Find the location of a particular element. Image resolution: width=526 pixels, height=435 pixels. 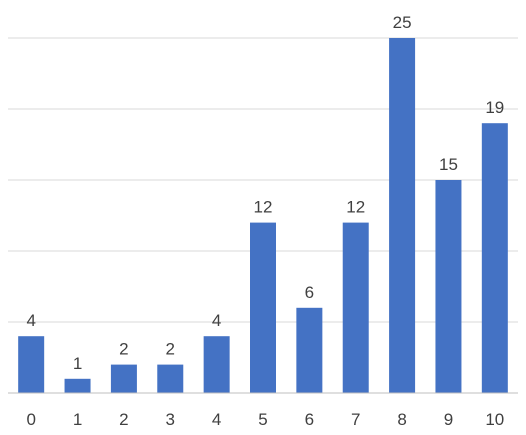

data-label-4: 4 is located at coordinates (216, 320).